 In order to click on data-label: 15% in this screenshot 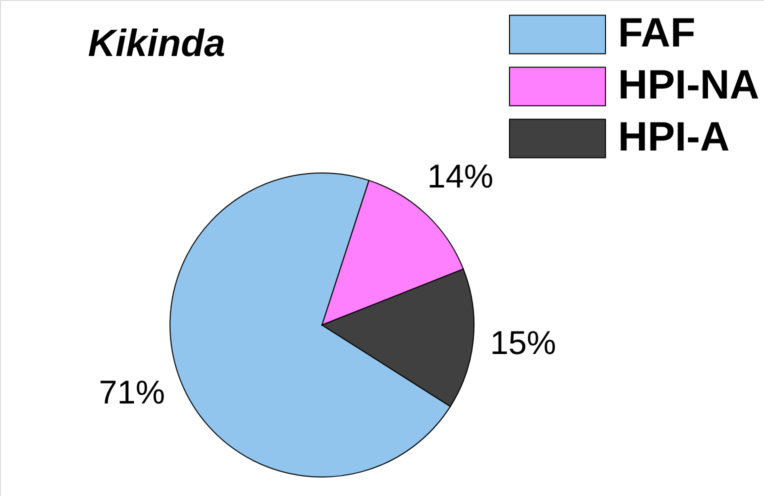, I will do `click(523, 343)`.